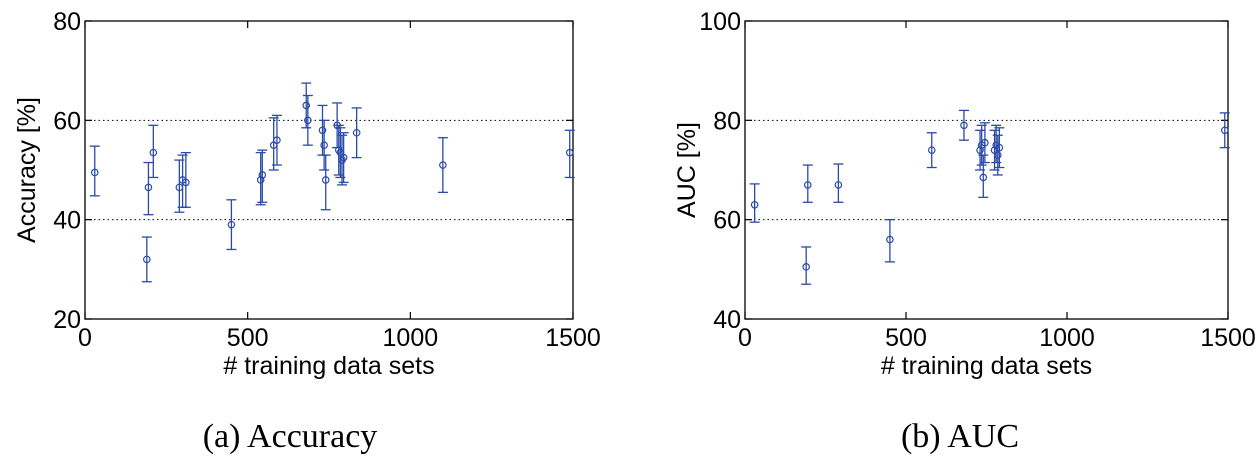 The image size is (1256, 462). I want to click on chart-caption: (b) AUC, so click(960, 436).